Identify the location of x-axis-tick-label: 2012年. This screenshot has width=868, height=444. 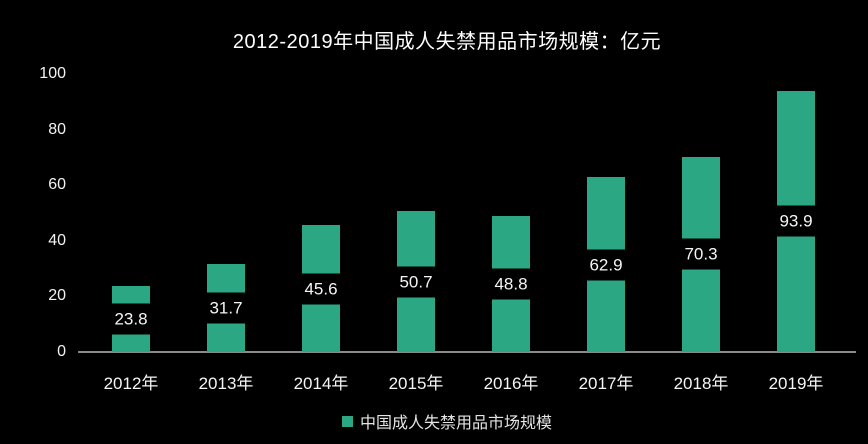
(131, 383).